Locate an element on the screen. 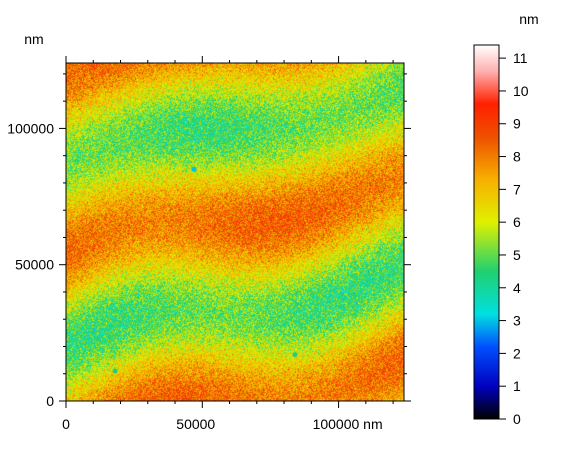 This screenshot has width=562, height=458. colorbar-tick-label: 8 is located at coordinates (517, 157).